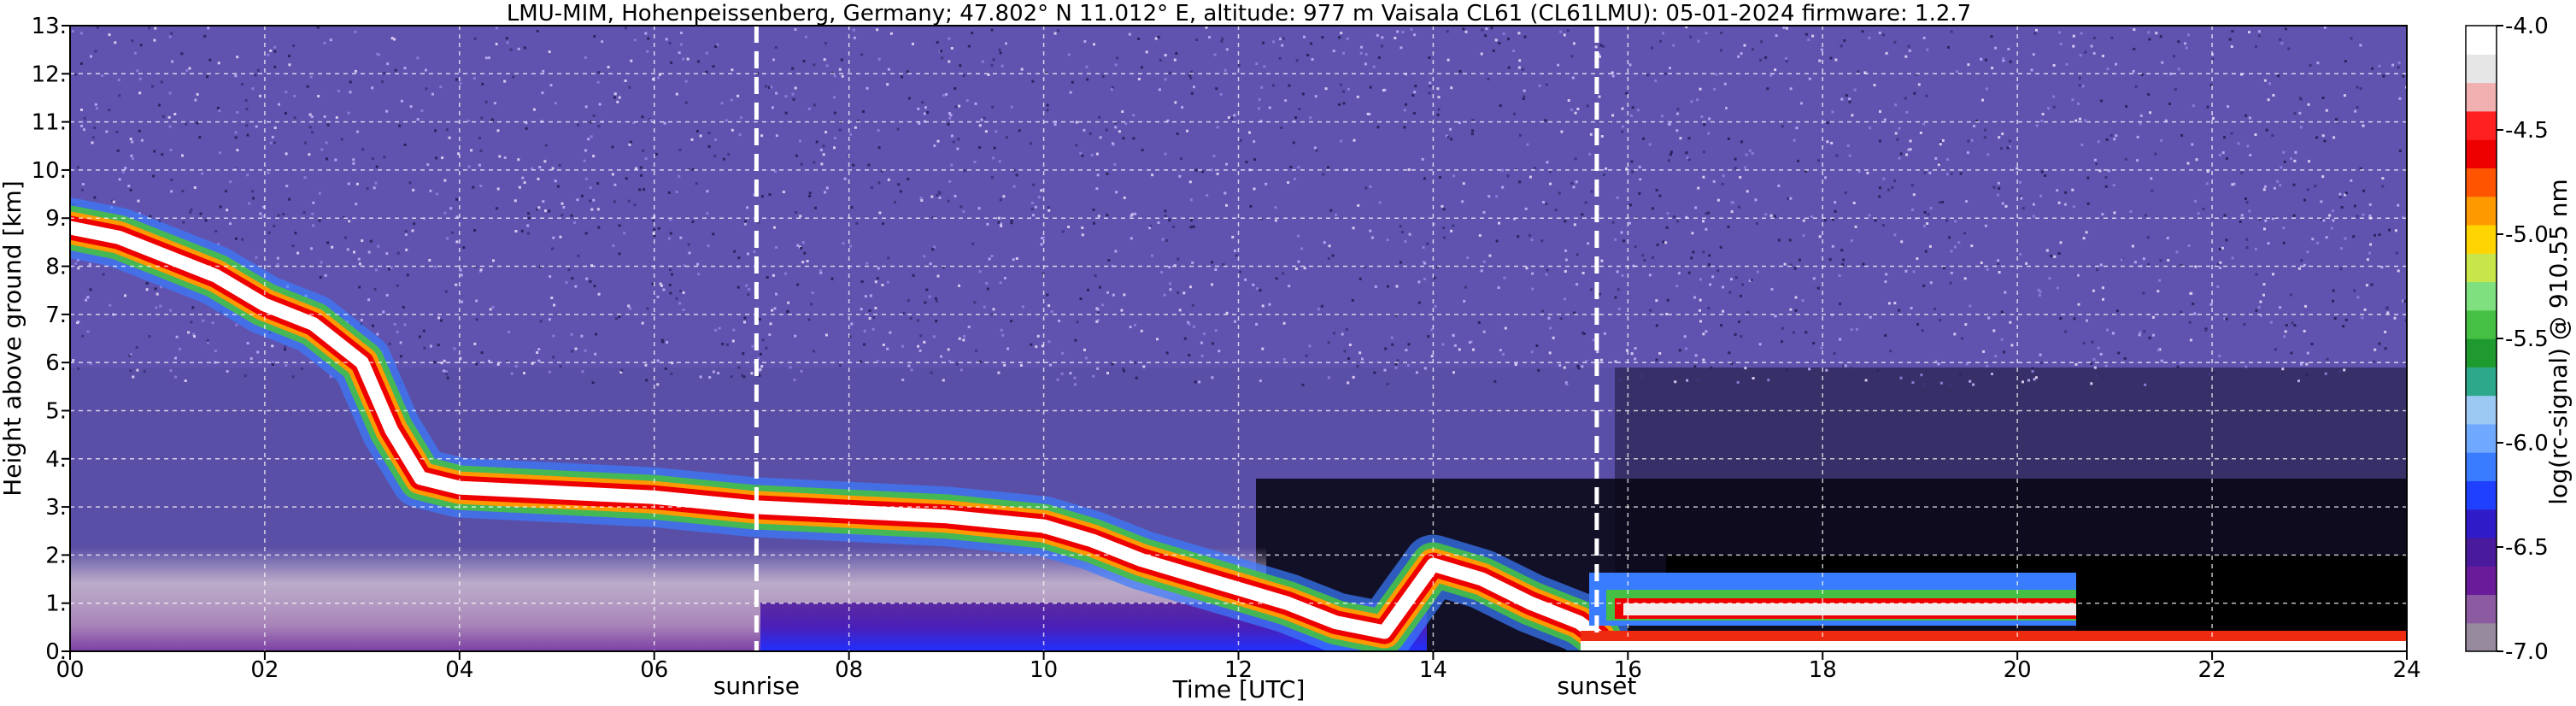  Describe the element at coordinates (459, 670) in the screenshot. I see `x-tick-label: 04` at that location.